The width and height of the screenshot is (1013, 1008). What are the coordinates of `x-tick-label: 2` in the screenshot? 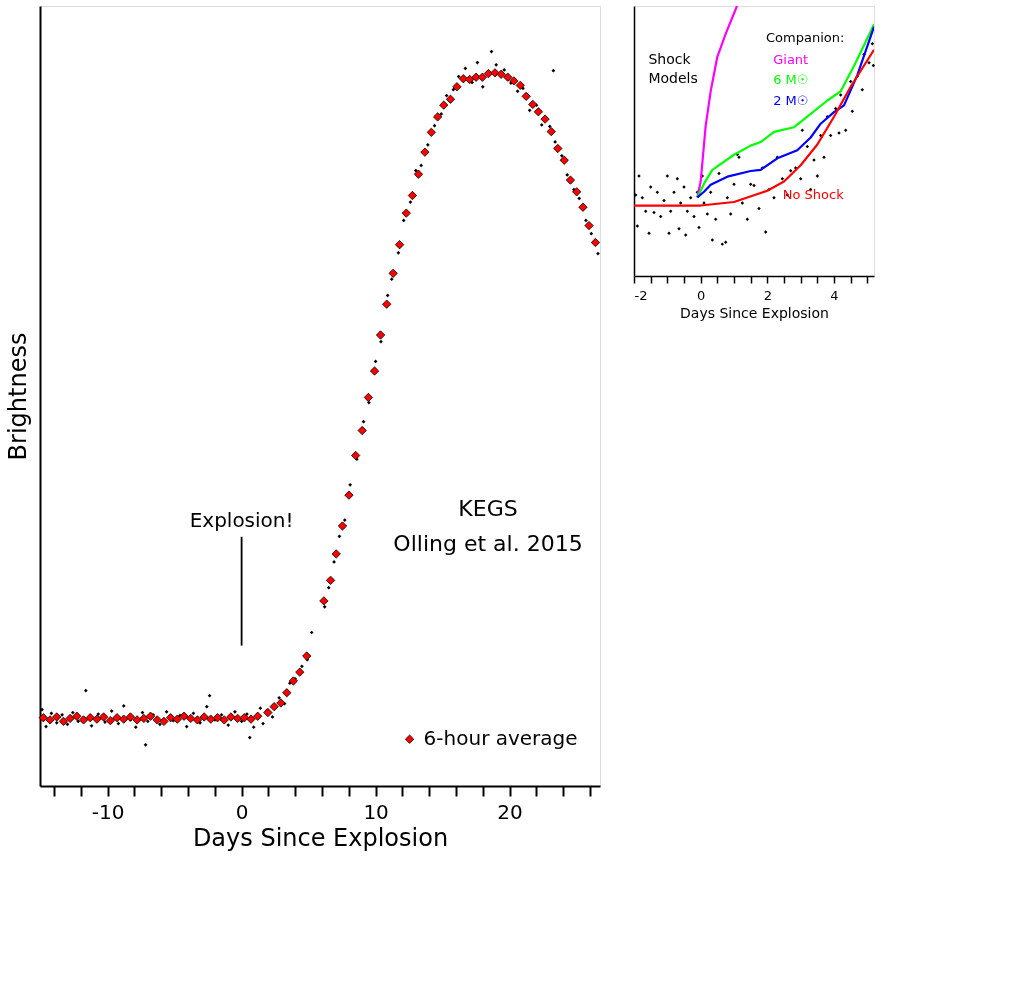 It's located at (767, 295).